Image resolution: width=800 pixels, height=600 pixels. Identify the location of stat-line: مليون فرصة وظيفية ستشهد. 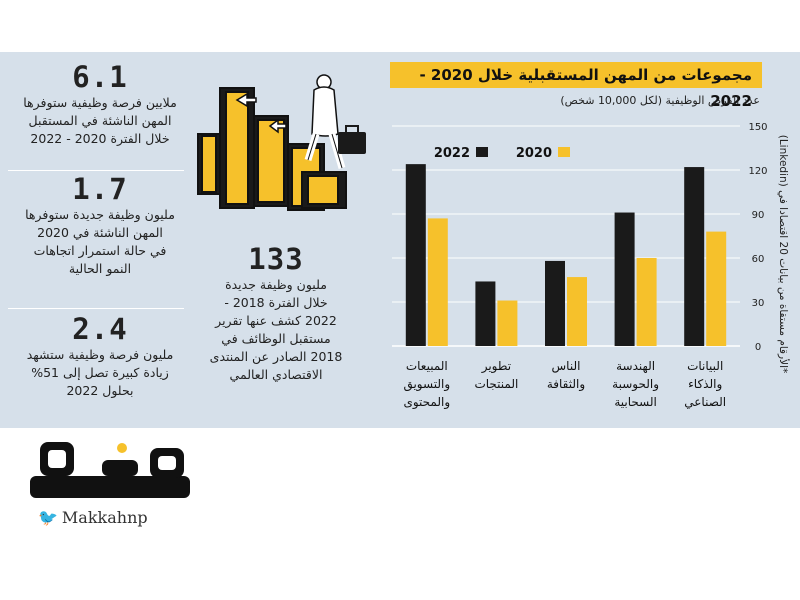
(100, 354).